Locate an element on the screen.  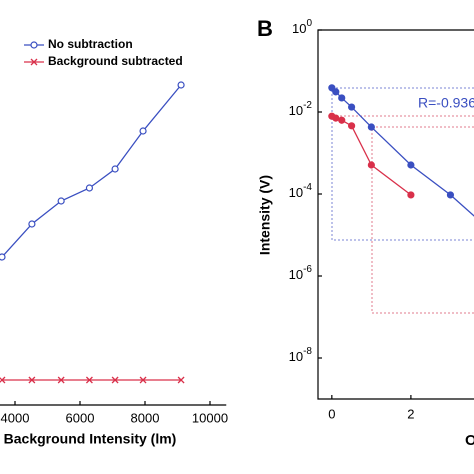
x-tick-label: 8000 is located at coordinates (145, 417).